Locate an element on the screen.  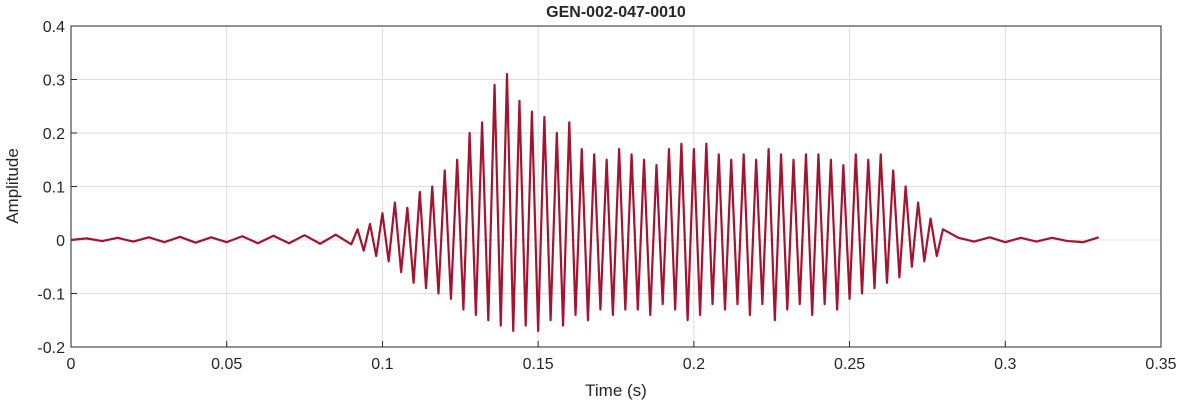
y-tick-label: -0.2 is located at coordinates (51, 348).